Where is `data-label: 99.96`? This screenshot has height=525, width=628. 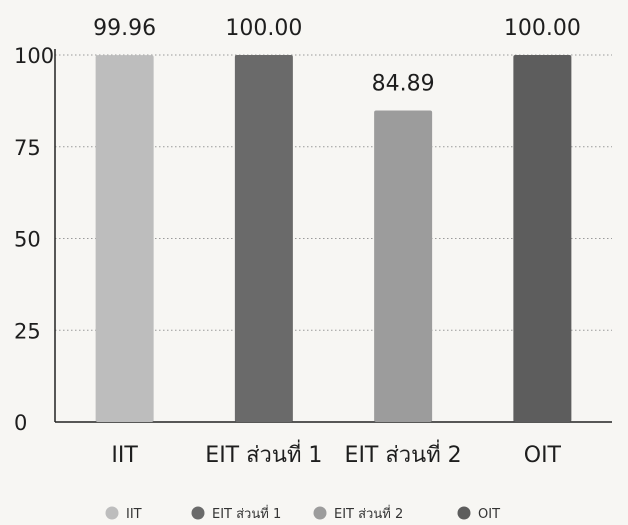 data-label: 99.96 is located at coordinates (124, 28).